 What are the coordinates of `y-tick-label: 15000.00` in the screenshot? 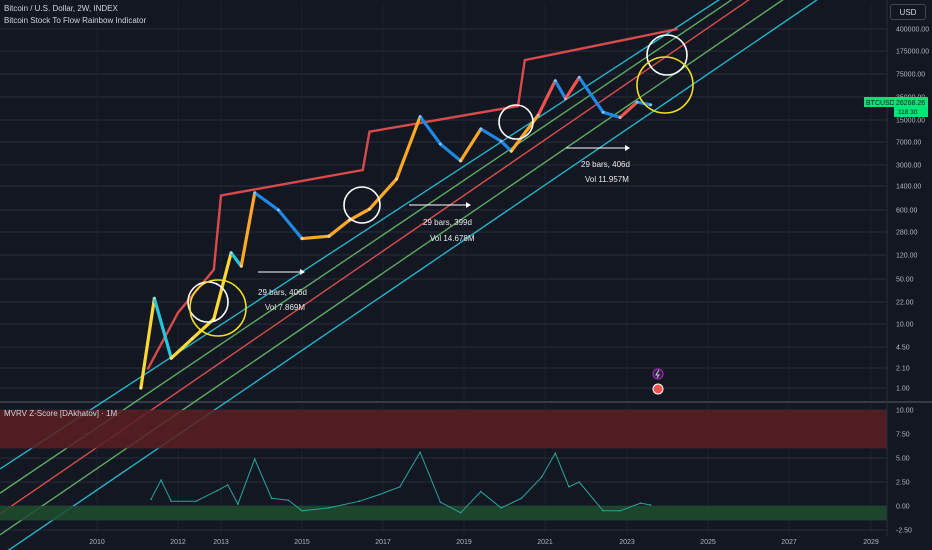 It's located at (910, 121).